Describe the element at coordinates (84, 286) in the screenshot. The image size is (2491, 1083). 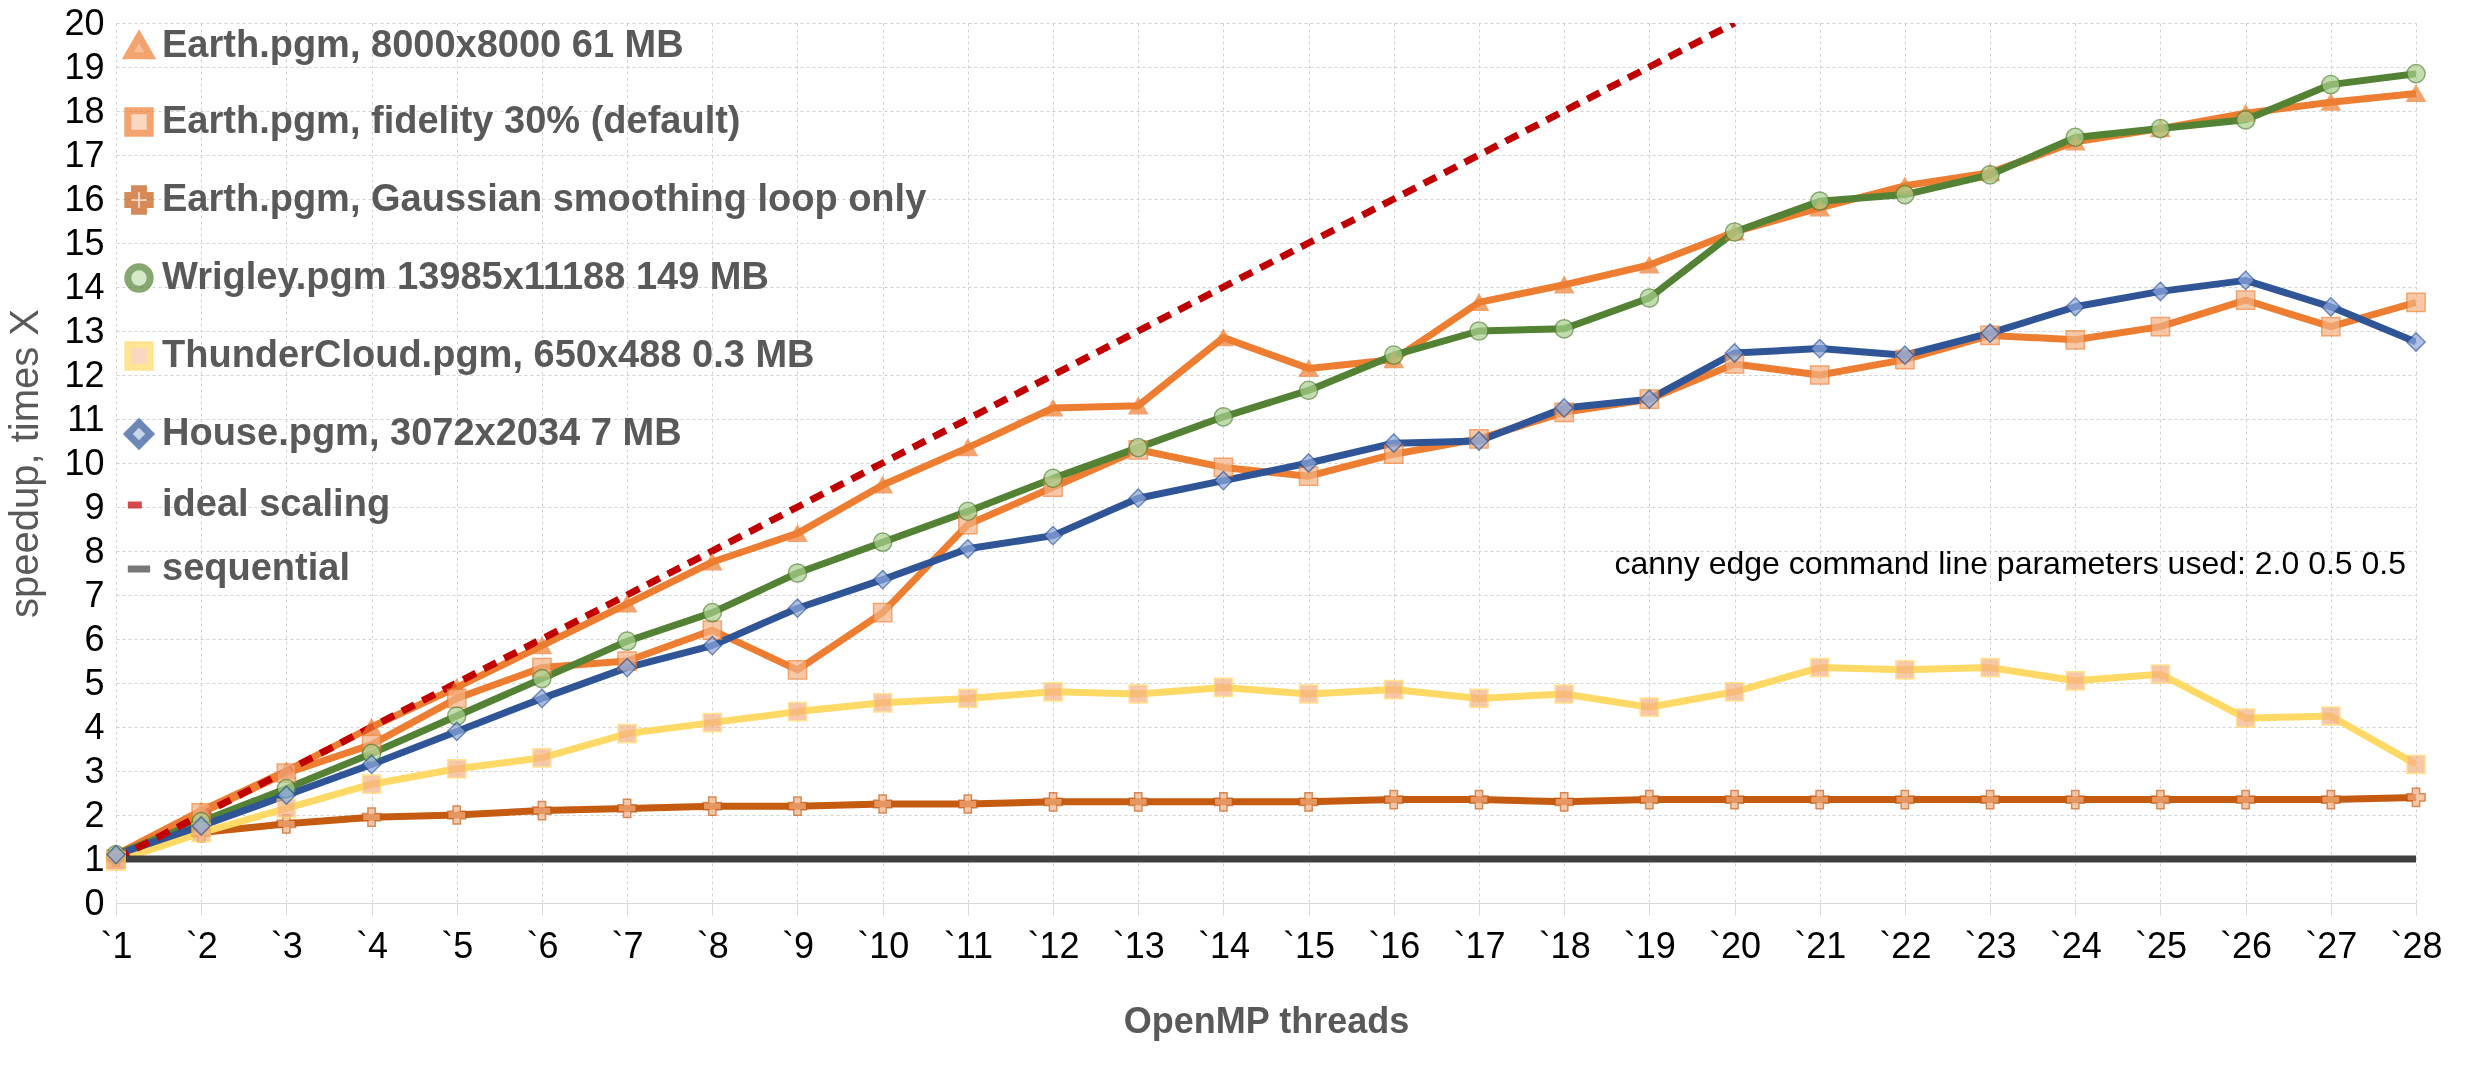
I see `y-tick-label: 14` at that location.